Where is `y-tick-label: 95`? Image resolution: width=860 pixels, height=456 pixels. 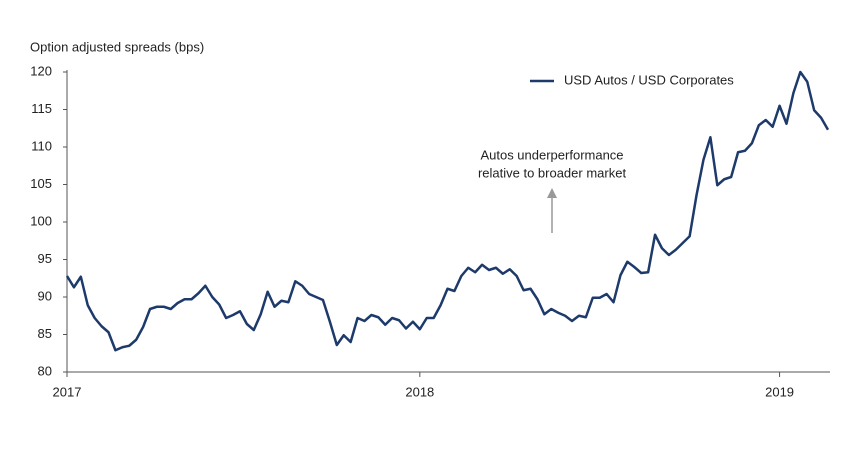 y-tick-label: 95 is located at coordinates (45, 258).